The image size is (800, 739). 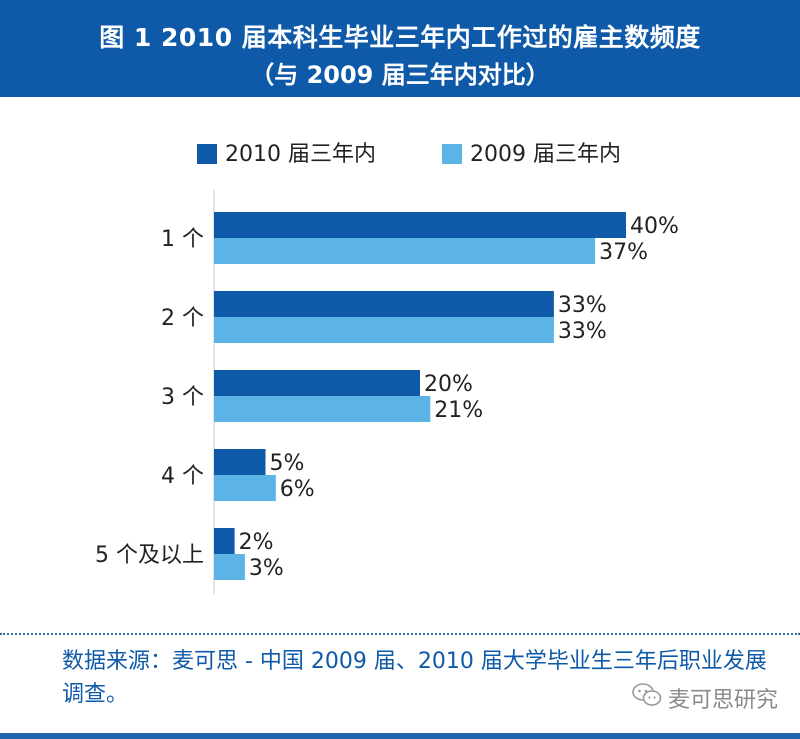 What do you see at coordinates (400, 37) in the screenshot?
I see `chart-title: 图 1 2010 届本科生毕业三年内工作过的雇主数频度` at bounding box center [400, 37].